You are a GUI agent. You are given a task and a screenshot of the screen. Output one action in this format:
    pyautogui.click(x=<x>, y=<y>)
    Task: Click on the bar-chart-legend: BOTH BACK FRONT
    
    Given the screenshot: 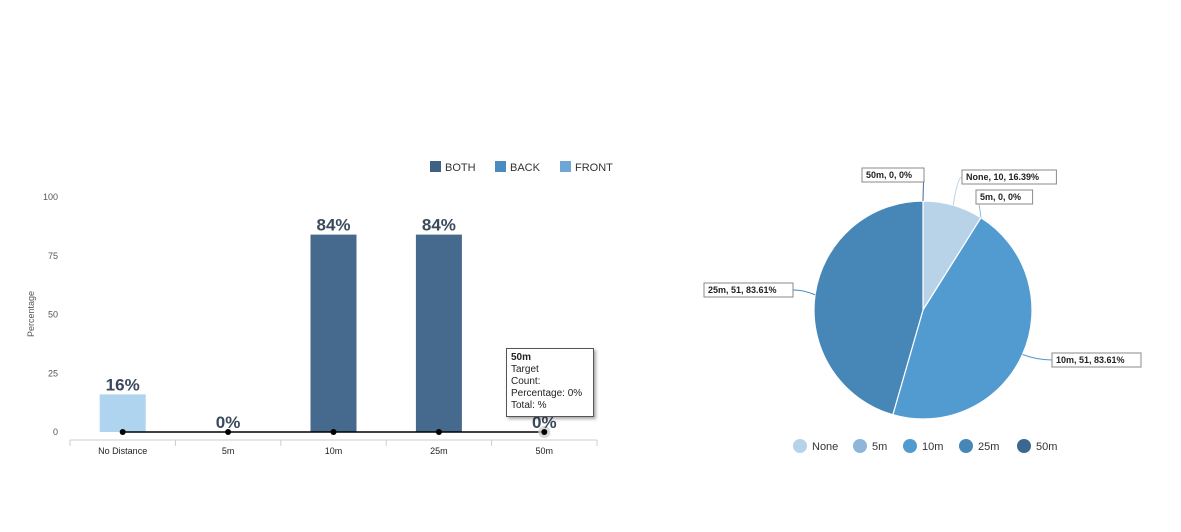 What is the action you would take?
    pyautogui.click(x=521, y=167)
    